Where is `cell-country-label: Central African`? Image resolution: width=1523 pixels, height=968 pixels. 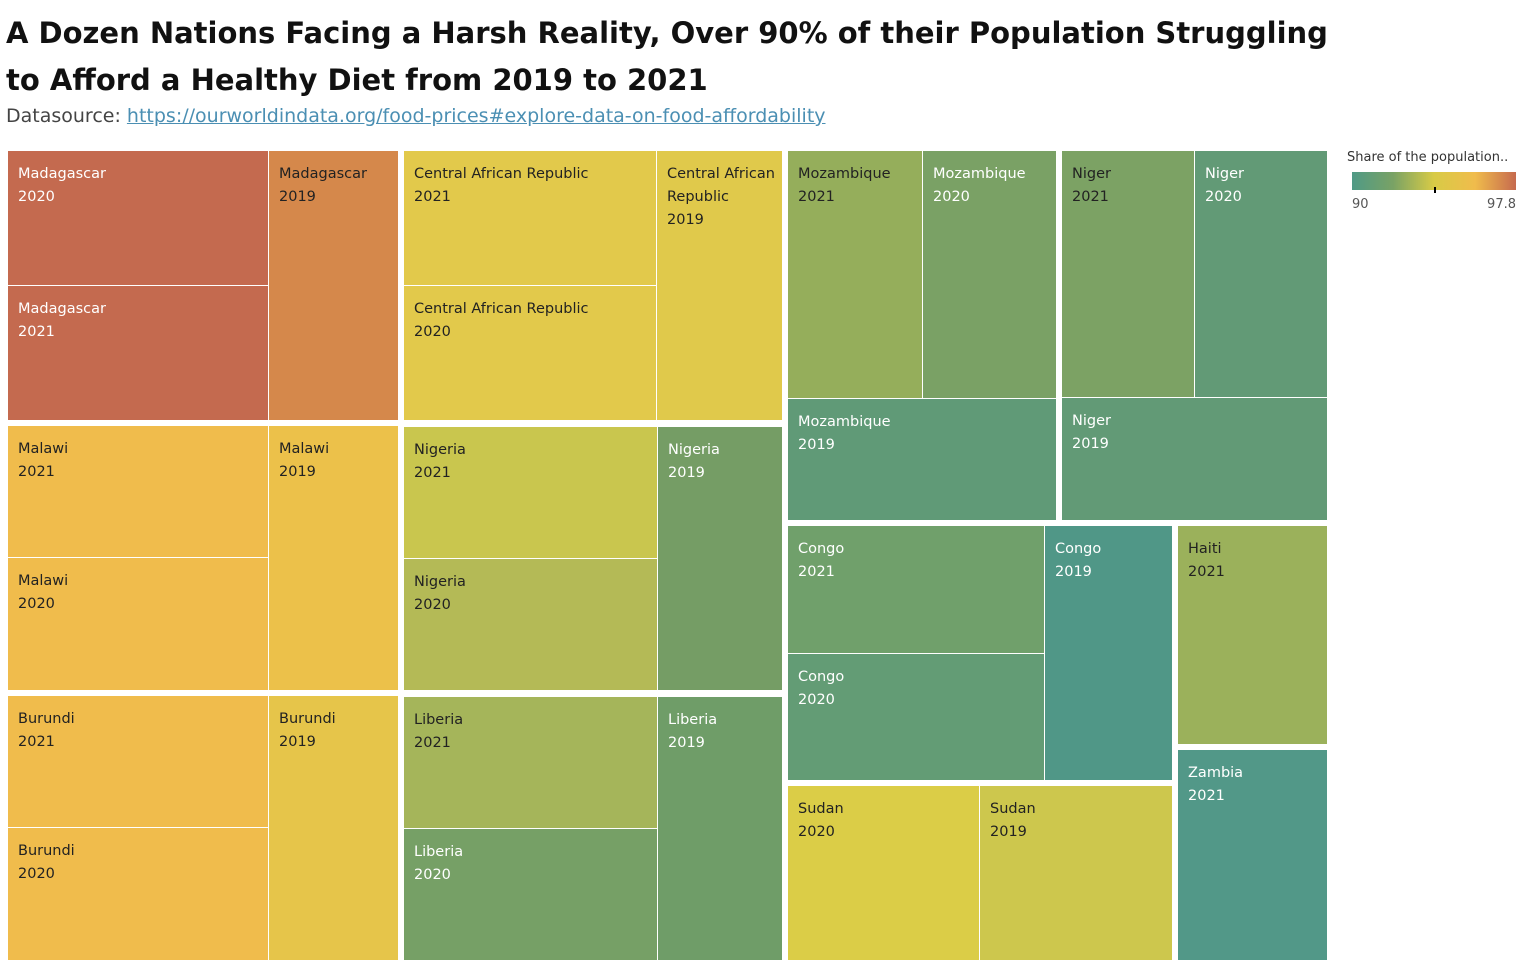
cell-country-label: Central African is located at coordinates (721, 174).